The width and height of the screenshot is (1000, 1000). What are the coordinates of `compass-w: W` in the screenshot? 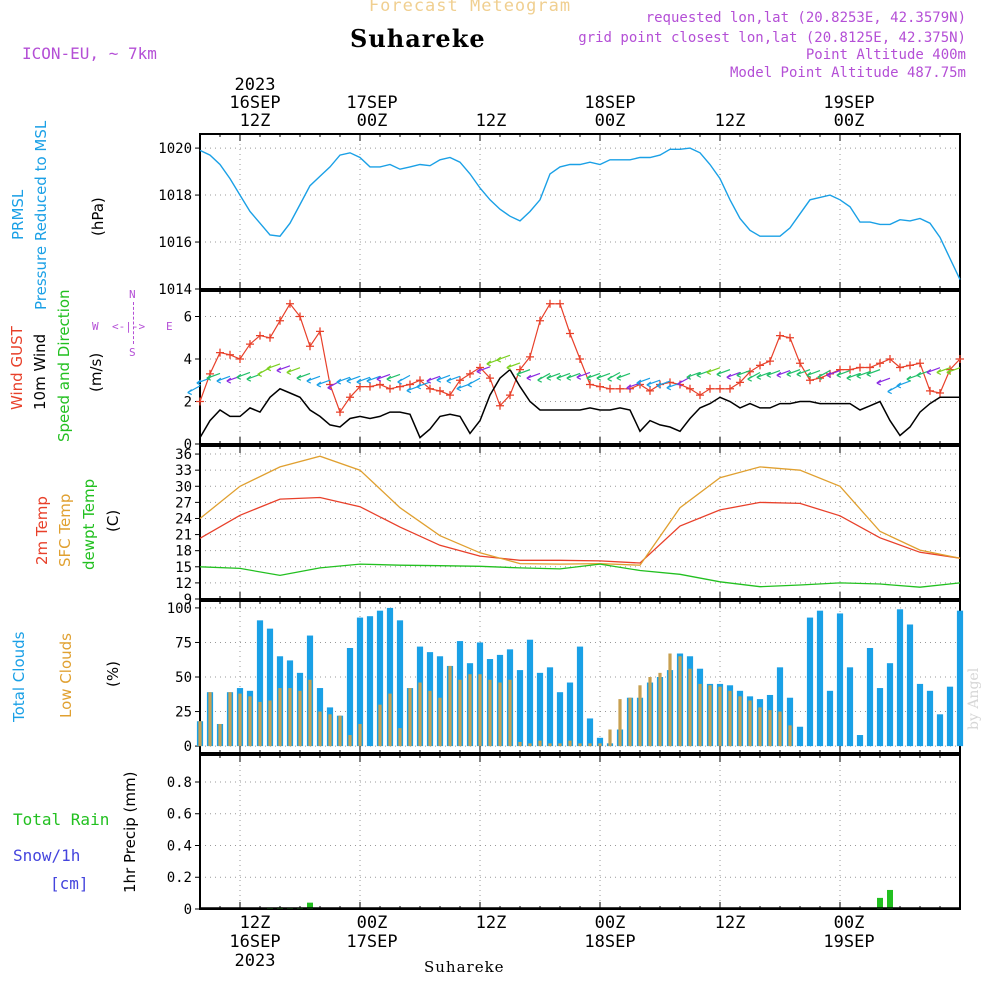 It's located at (95, 326).